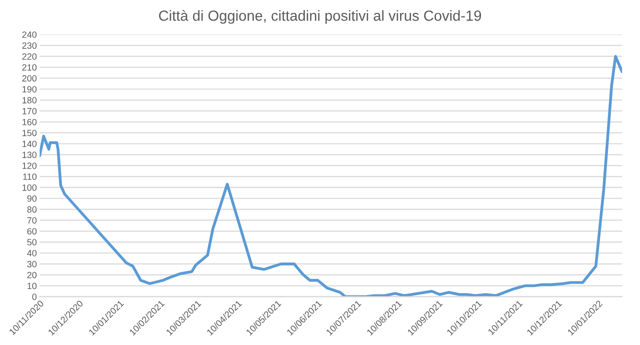  Describe the element at coordinates (32, 198) in the screenshot. I see `y-tick-label: 90` at that location.